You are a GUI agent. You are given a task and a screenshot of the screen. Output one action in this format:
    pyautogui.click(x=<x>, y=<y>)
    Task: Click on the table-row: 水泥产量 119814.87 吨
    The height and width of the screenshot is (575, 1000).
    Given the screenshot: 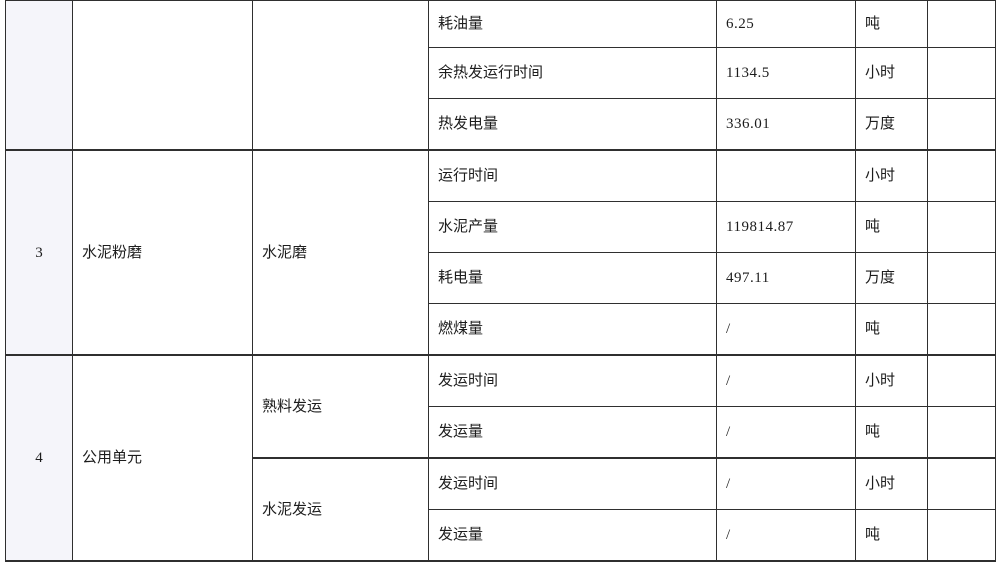 What is the action you would take?
    pyautogui.click(x=501, y=227)
    